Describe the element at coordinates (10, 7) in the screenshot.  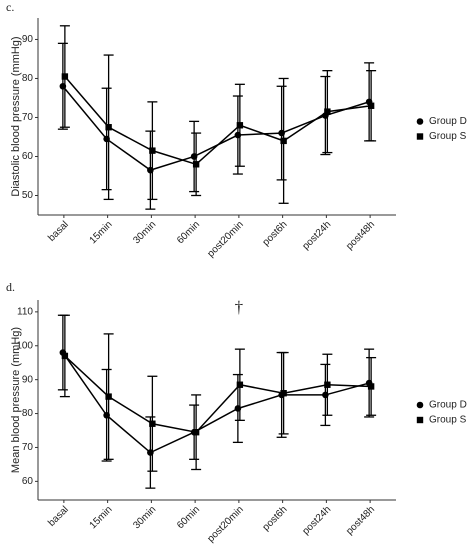
I see `panel-label: c.` at that location.